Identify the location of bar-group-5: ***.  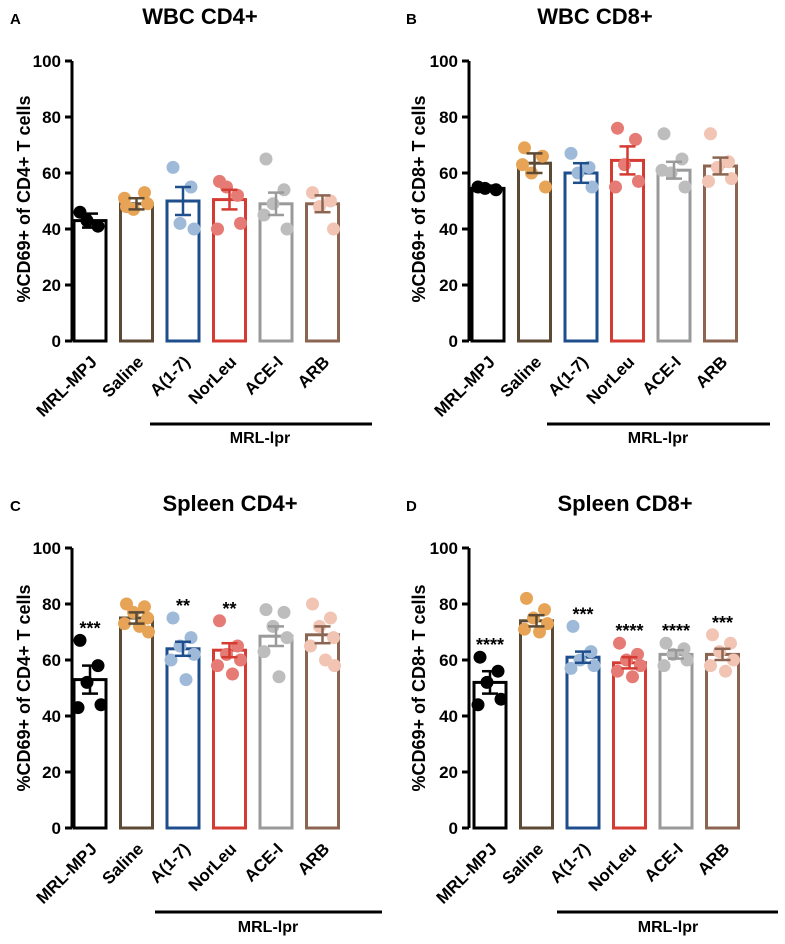
(722, 721).